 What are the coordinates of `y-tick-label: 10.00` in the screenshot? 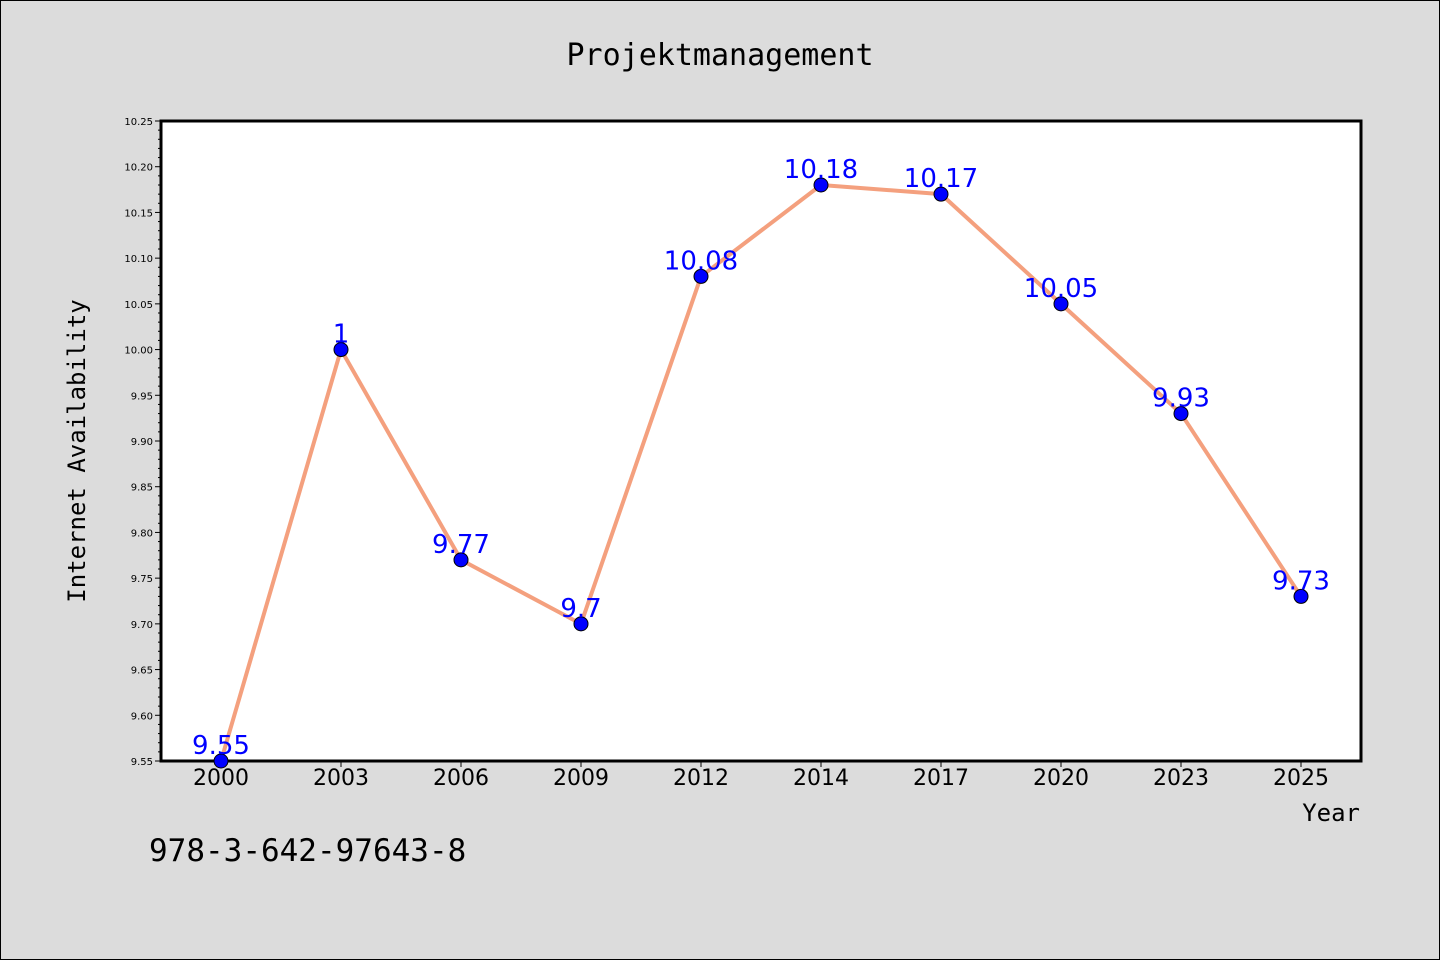 It's located at (138, 351).